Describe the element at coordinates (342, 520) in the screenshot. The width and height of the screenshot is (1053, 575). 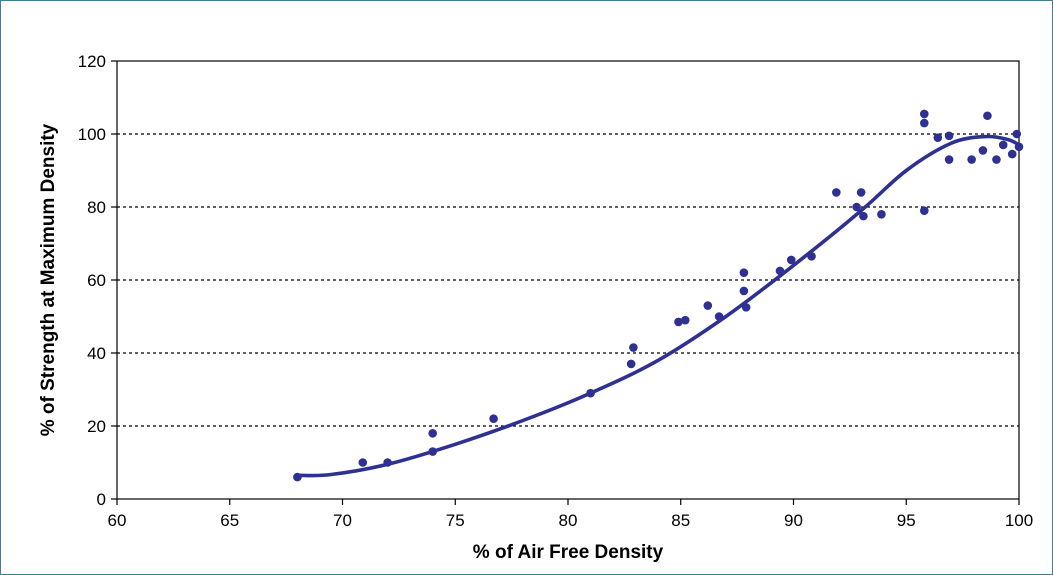
I see `x-tick-label: 70` at that location.